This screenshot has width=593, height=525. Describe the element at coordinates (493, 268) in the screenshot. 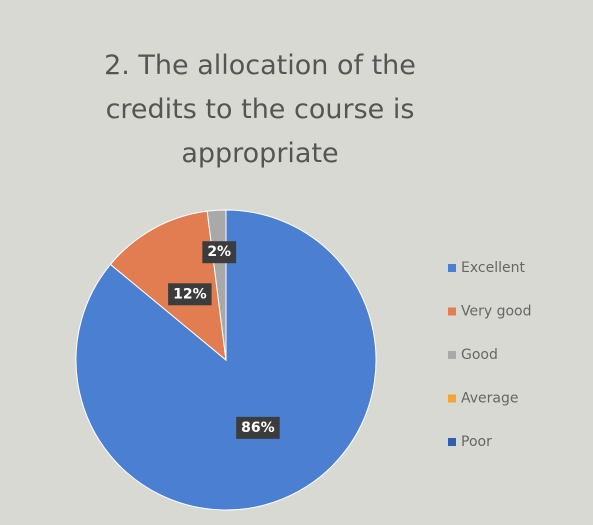

I see `legend-label: Excellent` at that location.